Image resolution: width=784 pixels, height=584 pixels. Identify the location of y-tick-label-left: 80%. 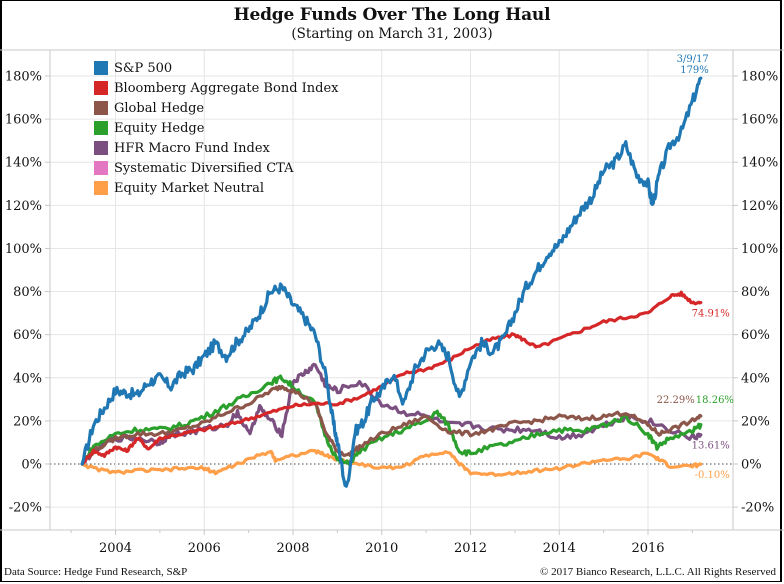
(27, 292).